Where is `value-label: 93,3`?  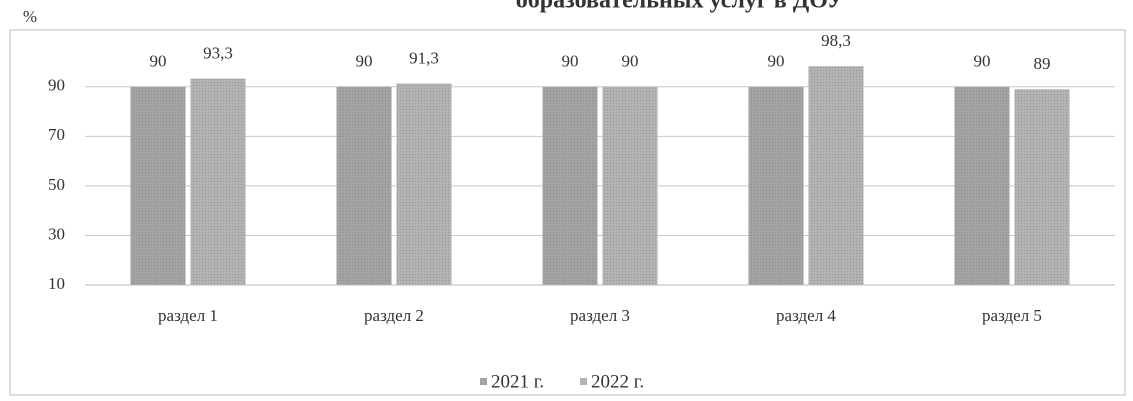
value-label: 93,3 is located at coordinates (218, 53).